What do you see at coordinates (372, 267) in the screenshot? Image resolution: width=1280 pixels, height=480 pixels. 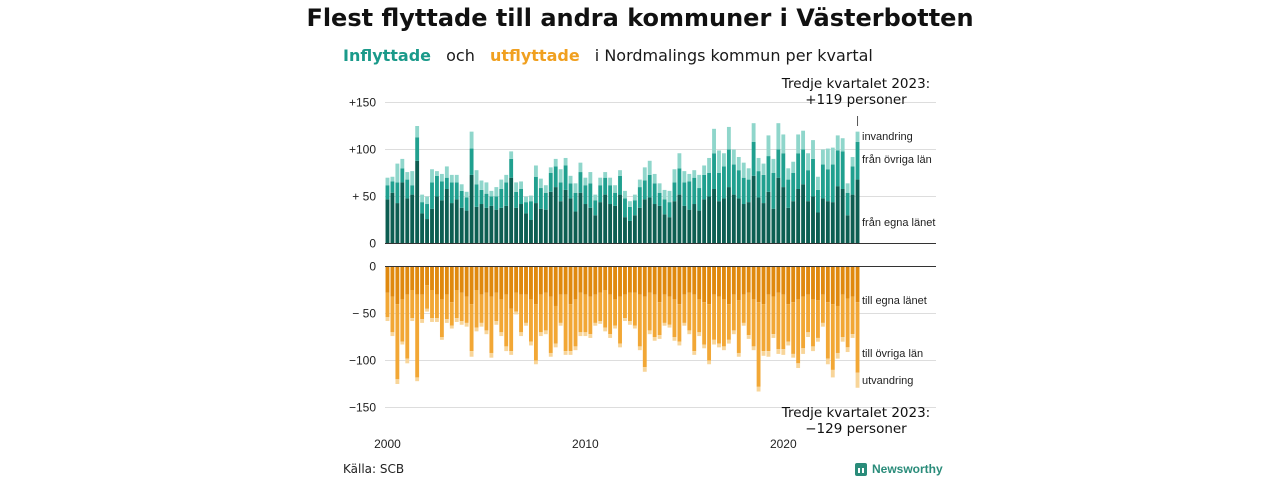 I see `y-tick-label-out: 0` at bounding box center [372, 267].